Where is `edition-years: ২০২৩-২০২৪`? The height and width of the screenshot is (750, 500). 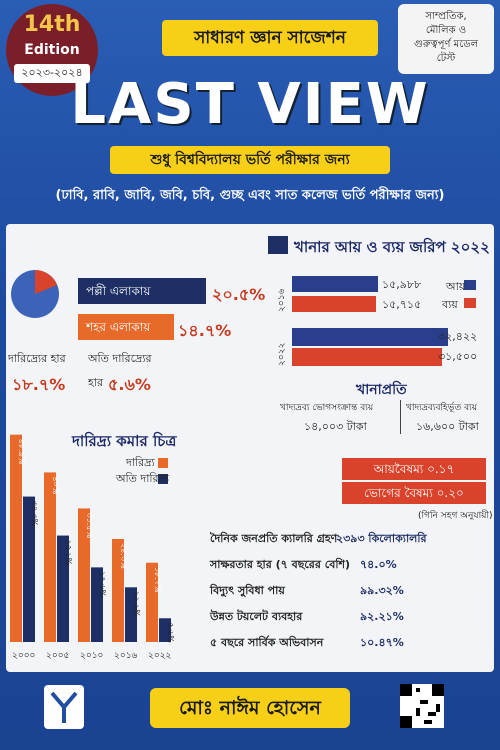 edition-years: ২০২৩-২০২৪ is located at coordinates (52, 73).